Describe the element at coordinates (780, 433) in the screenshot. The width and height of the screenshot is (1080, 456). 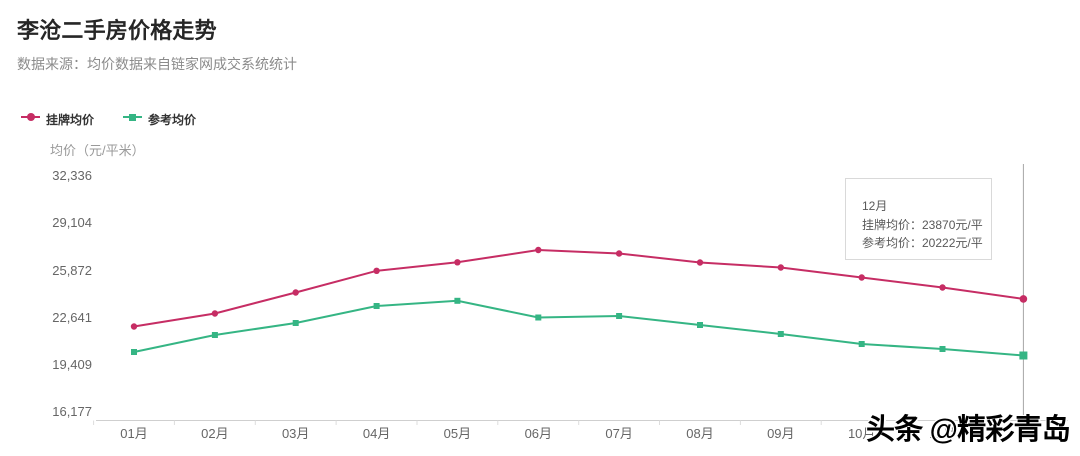
I see `svg-text: 09月` at that location.